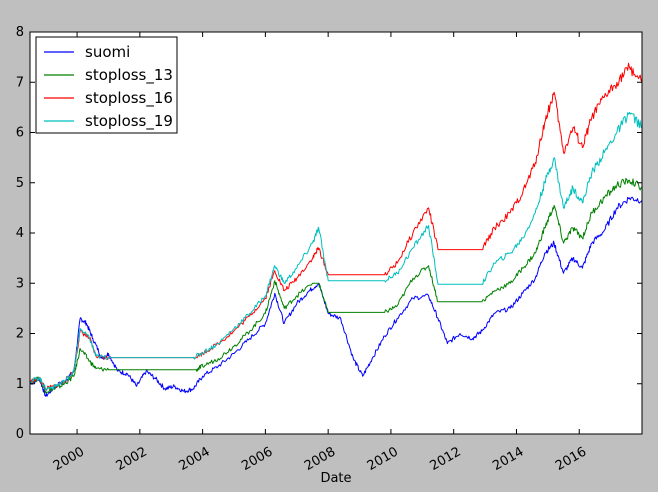 This screenshot has width=658, height=492. What do you see at coordinates (20, 233) in the screenshot?
I see `y-tick-label: 4` at bounding box center [20, 233].